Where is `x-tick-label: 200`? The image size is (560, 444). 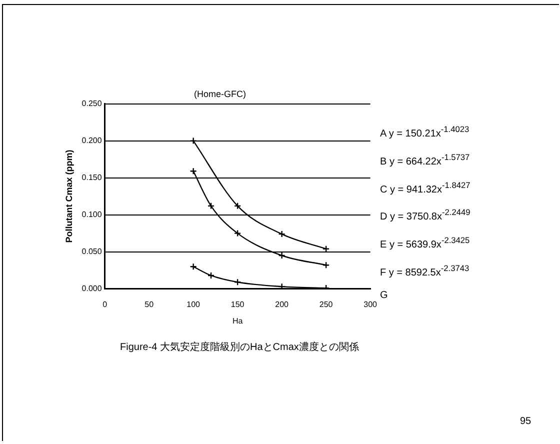
x-tick-label: 200 is located at coordinates (282, 304).